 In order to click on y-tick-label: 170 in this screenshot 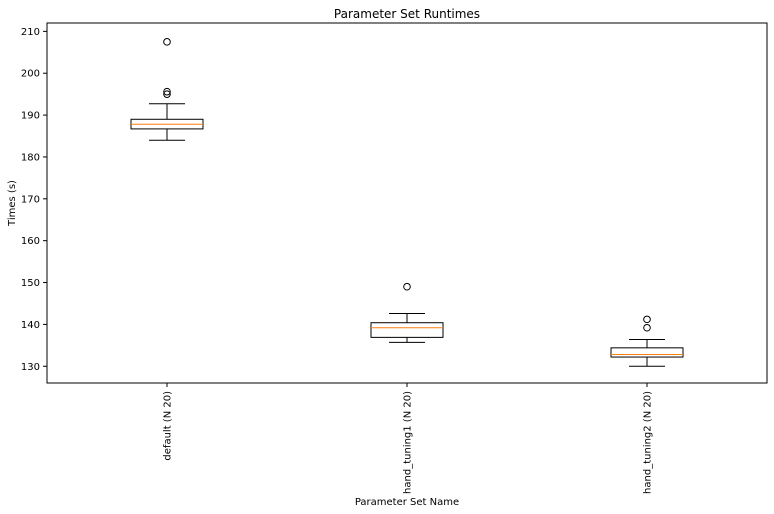, I will do `click(30, 199)`.